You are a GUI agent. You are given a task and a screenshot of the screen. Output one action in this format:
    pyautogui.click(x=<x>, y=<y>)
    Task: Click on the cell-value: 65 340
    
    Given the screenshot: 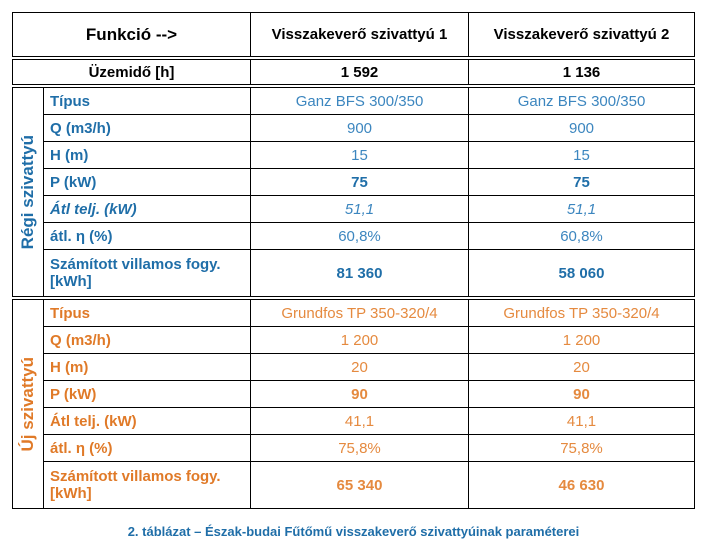 What is the action you would take?
    pyautogui.click(x=359, y=485)
    